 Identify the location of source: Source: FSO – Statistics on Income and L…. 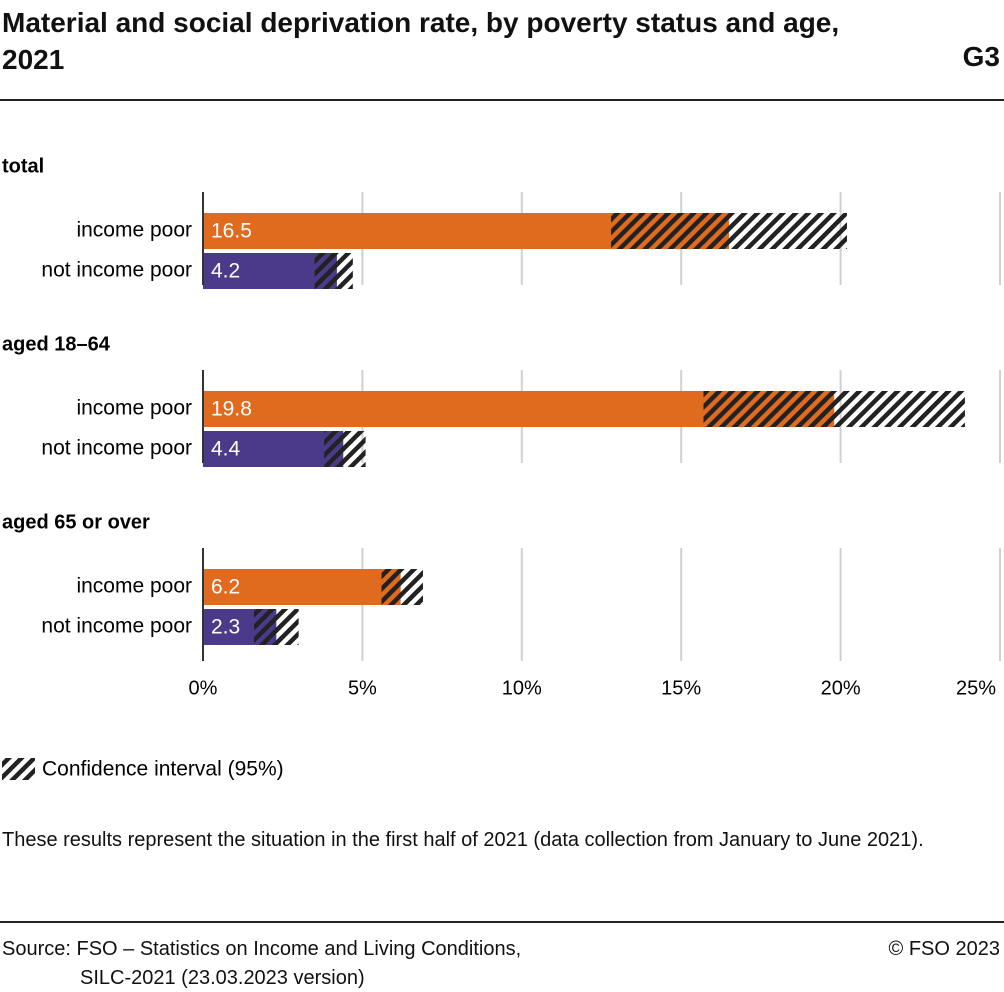
(262, 949).